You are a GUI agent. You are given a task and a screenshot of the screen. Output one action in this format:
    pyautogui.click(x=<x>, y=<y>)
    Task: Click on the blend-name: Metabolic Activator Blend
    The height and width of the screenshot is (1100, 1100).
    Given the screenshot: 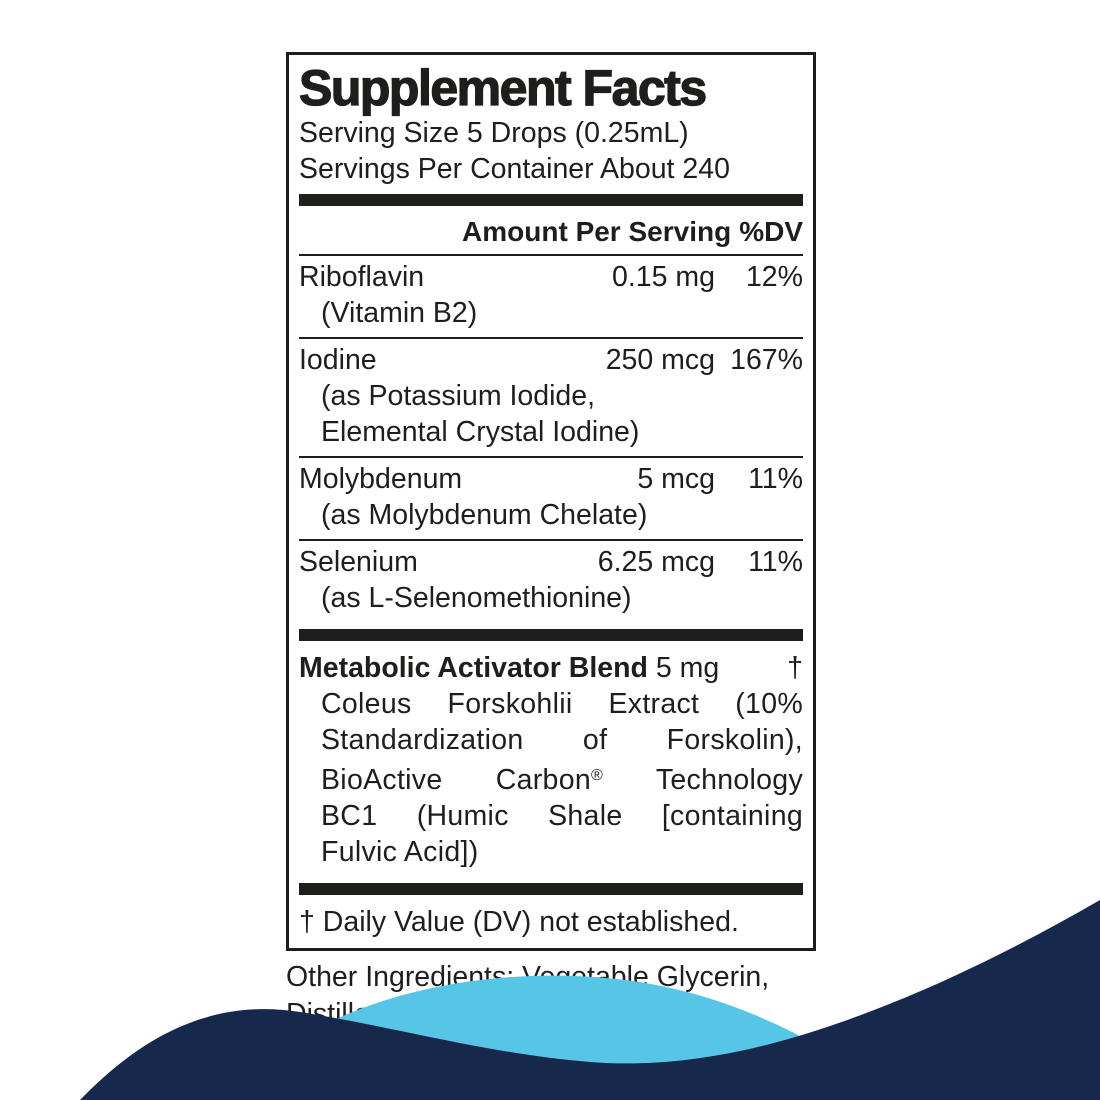 What is the action you would take?
    pyautogui.click(x=473, y=668)
    